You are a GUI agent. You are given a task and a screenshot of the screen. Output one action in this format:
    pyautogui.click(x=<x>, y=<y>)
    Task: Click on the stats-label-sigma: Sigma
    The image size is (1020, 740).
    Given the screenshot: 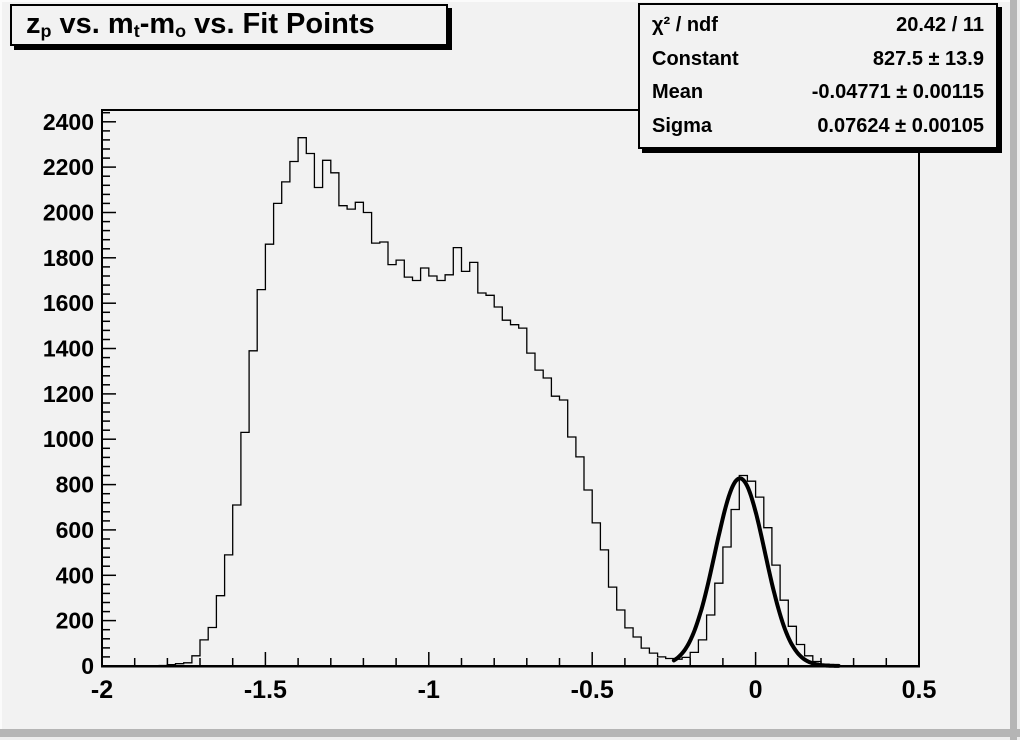 What is the action you would take?
    pyautogui.click(x=682, y=125)
    